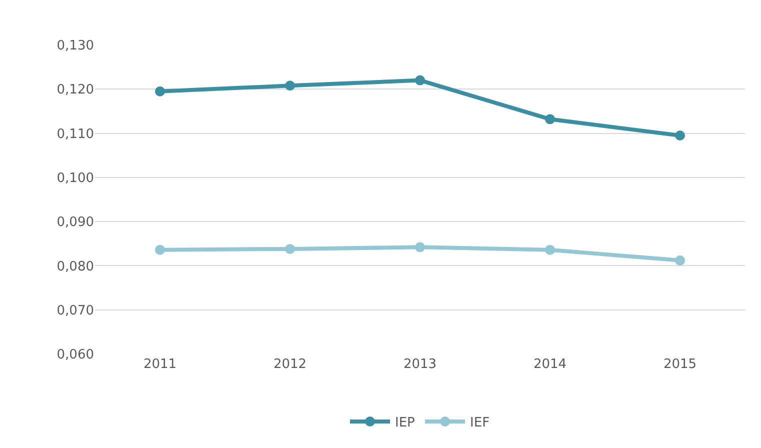  Describe the element at coordinates (75, 178) in the screenshot. I see `y-tick-label: 0,100` at that location.